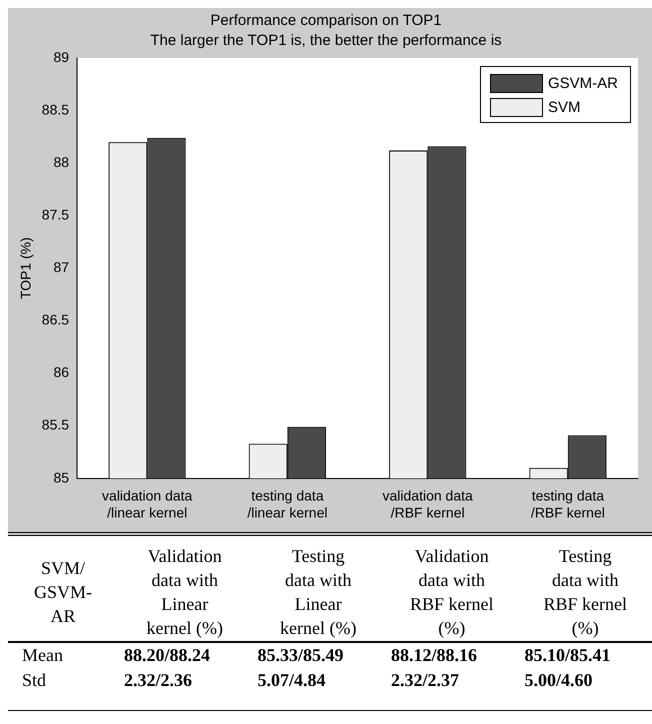 The height and width of the screenshot is (724, 652). Describe the element at coordinates (568, 655) in the screenshot. I see `text: 85.10/85.41` at that location.